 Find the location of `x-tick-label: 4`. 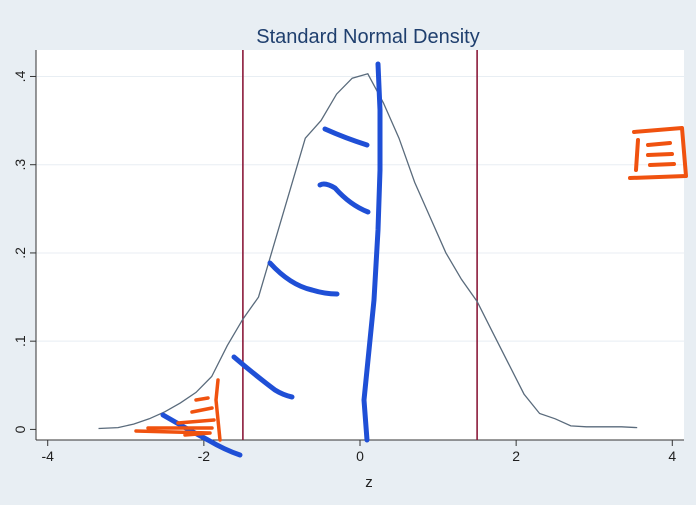

x-tick-label: 4 is located at coordinates (672, 456).